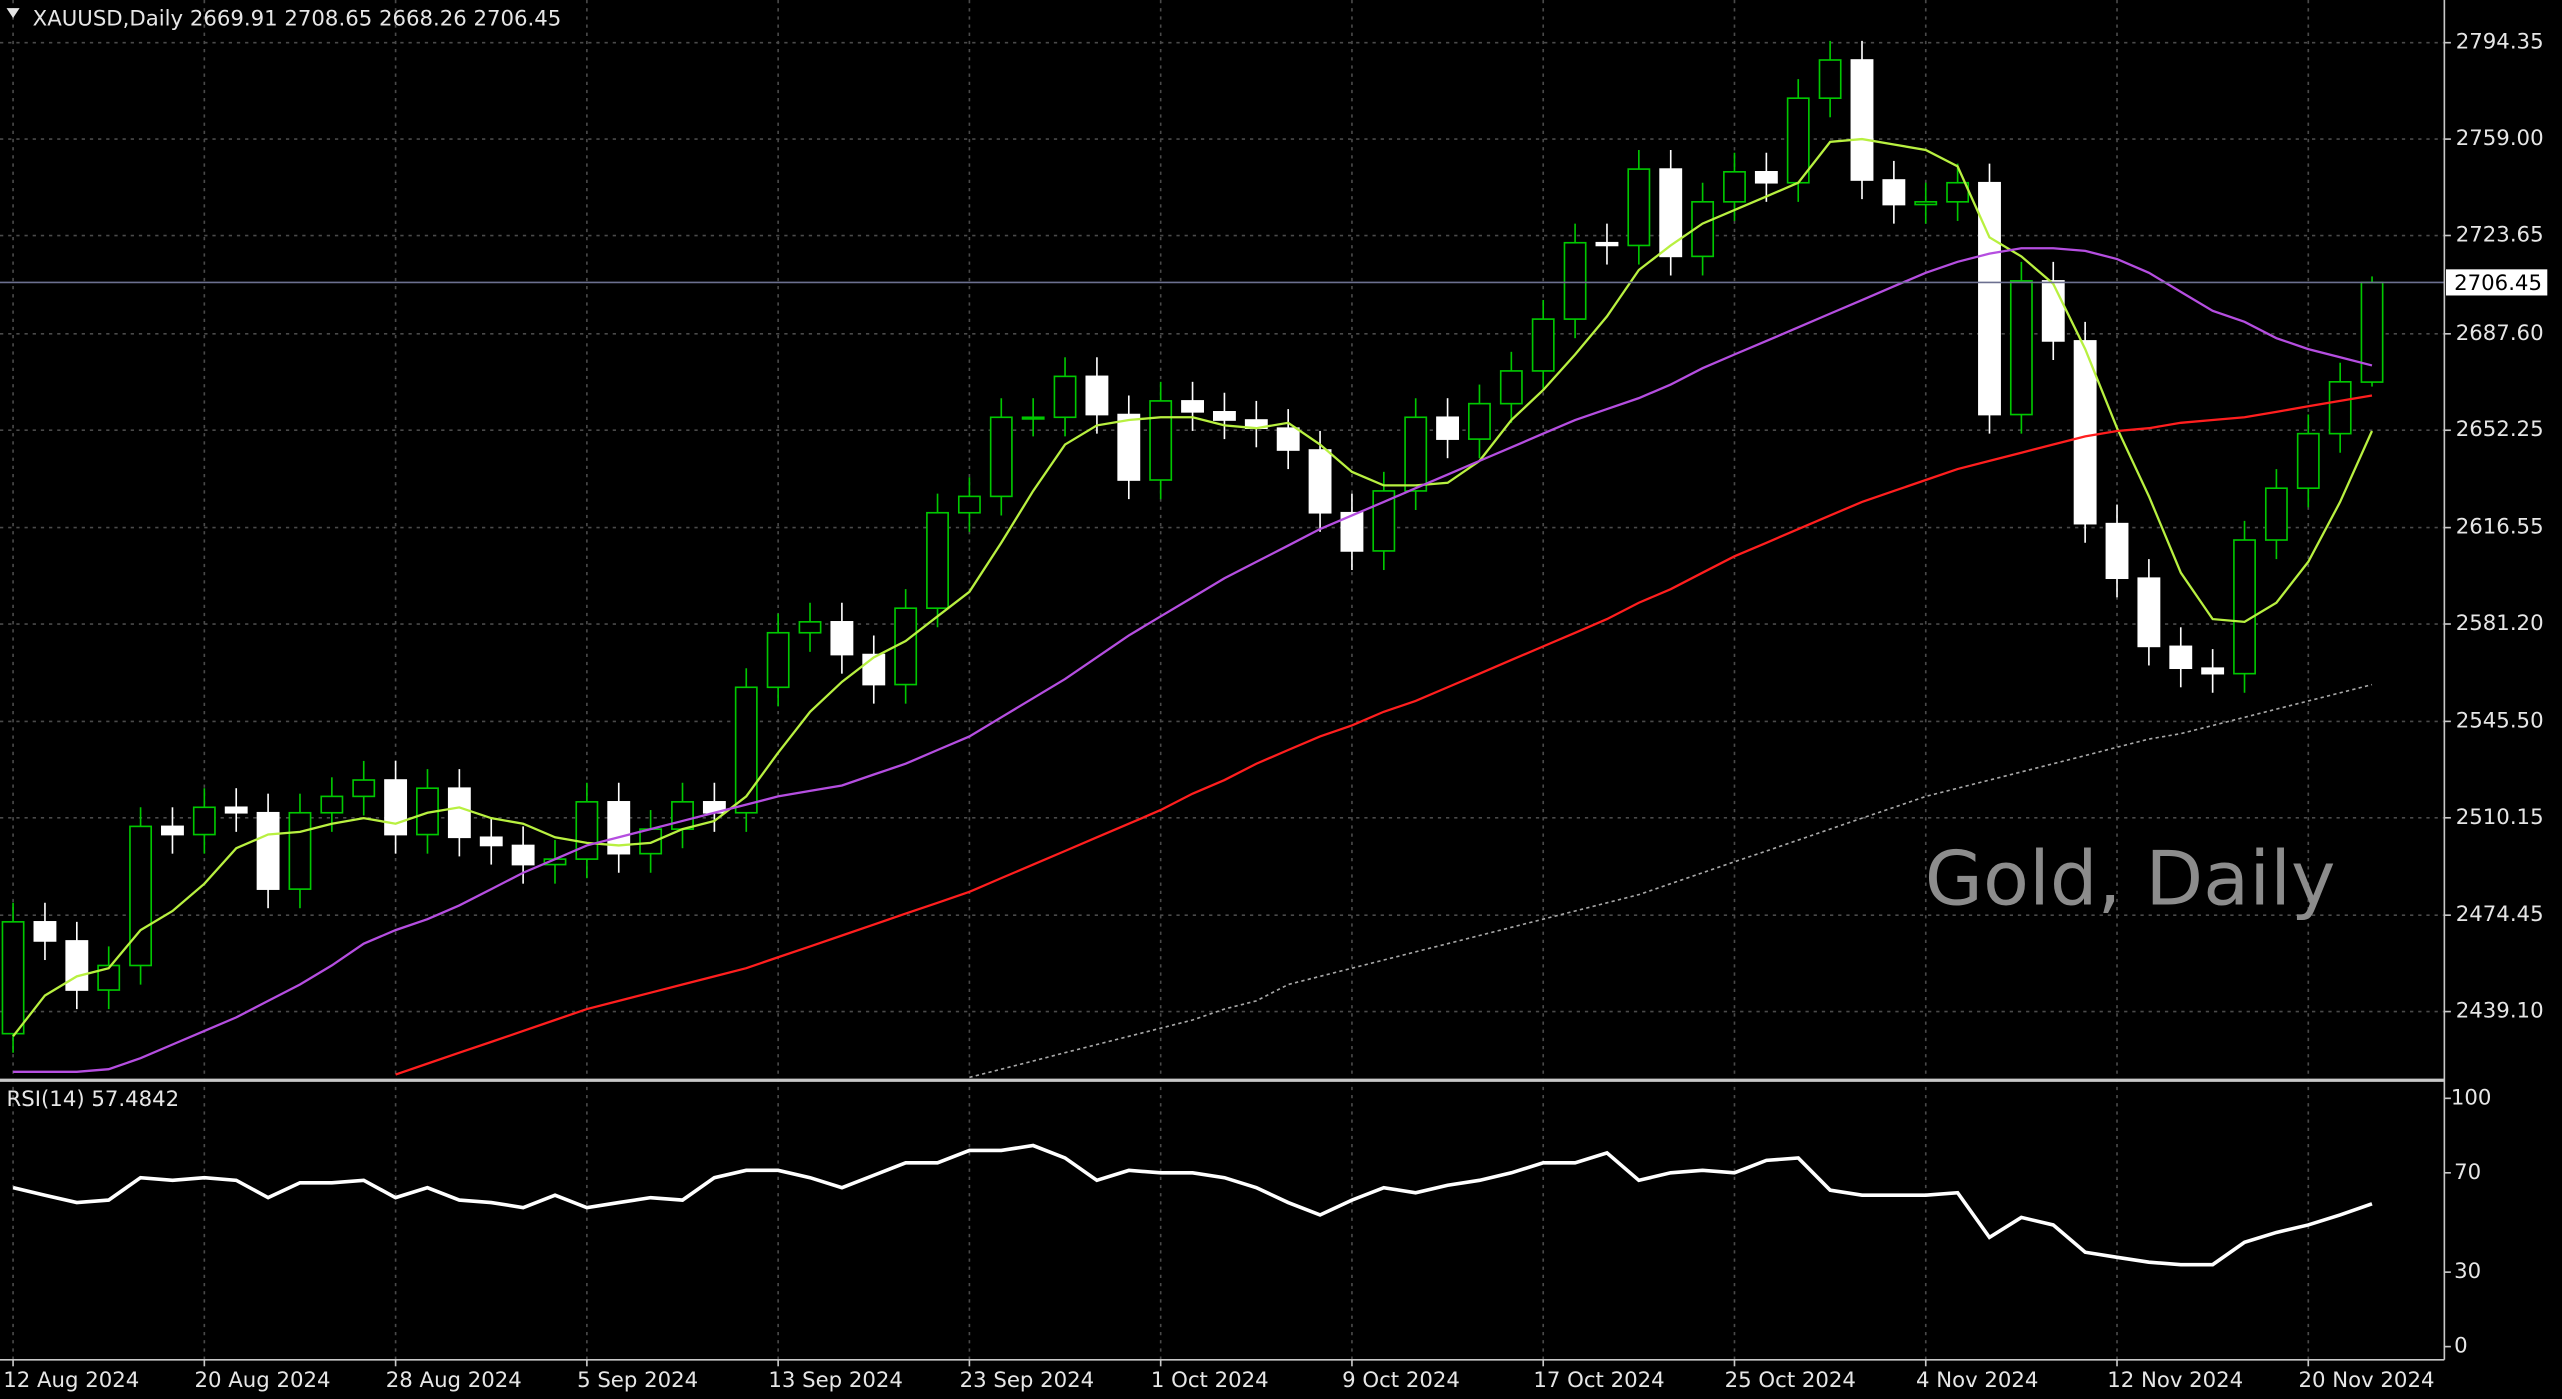  I want to click on x-tick-label: 13 Sep 2024, so click(835, 1380).